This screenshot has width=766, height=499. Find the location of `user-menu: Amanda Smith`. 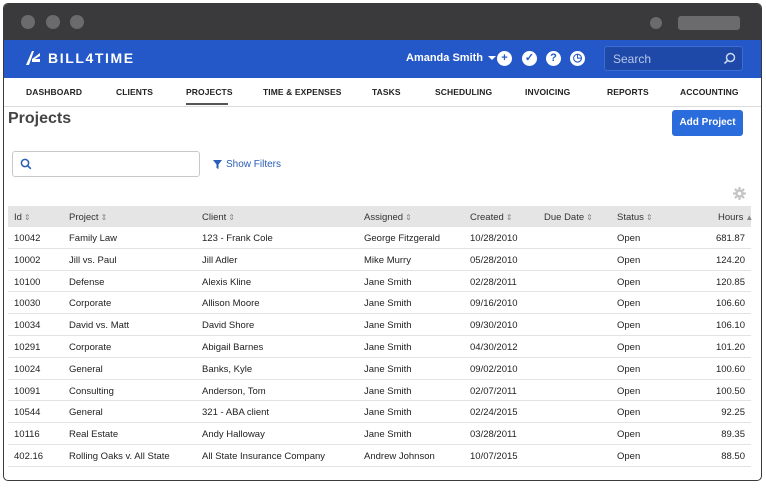

user-menu: Amanda Smith is located at coordinates (451, 58).